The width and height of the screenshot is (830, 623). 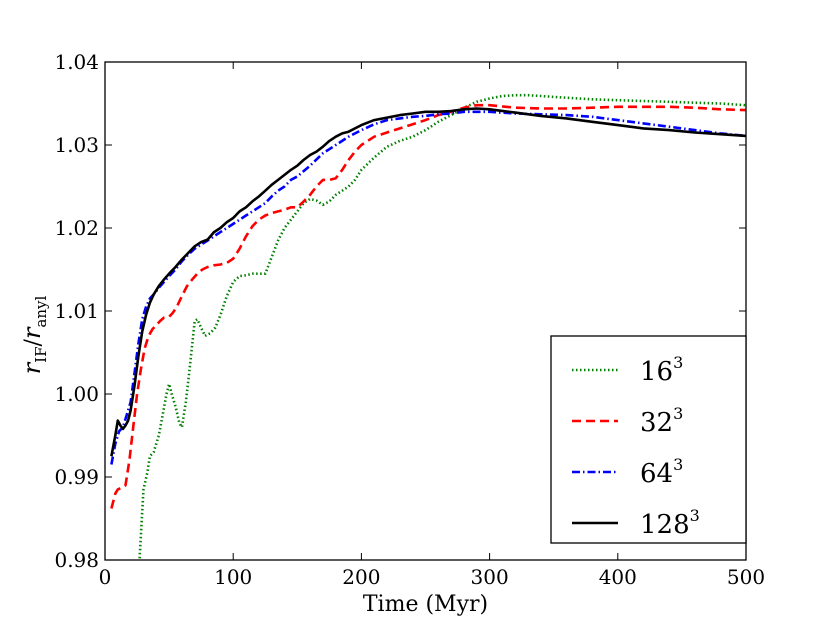 I want to click on x-tick-label: 0, so click(x=105, y=577).